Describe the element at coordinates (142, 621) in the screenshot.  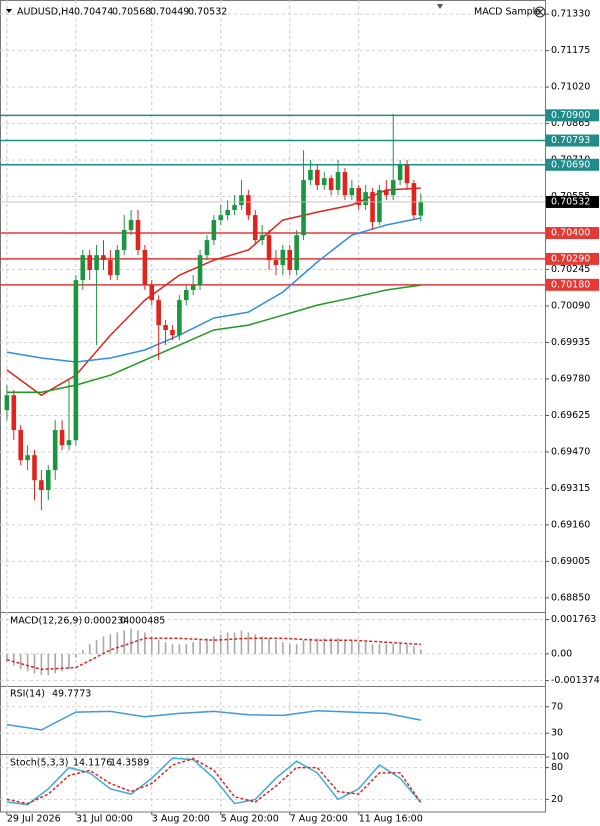
I see `macd-signal-value: 0.000485` at that location.